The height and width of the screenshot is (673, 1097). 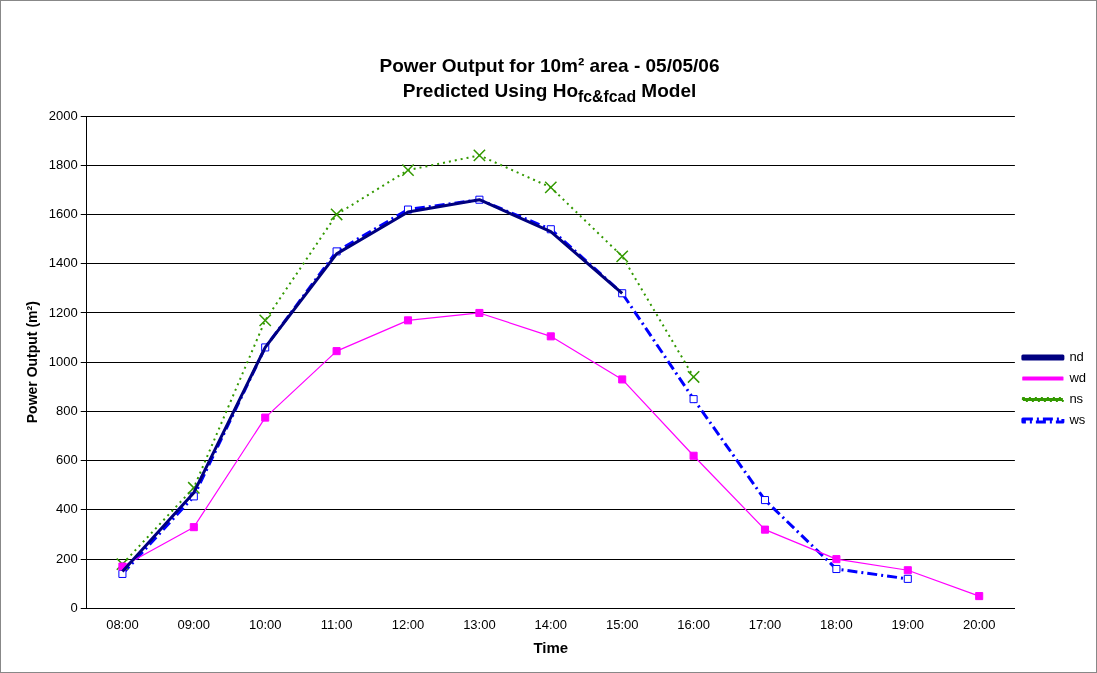 I want to click on y-tick-label: 2000, so click(x=63, y=115).